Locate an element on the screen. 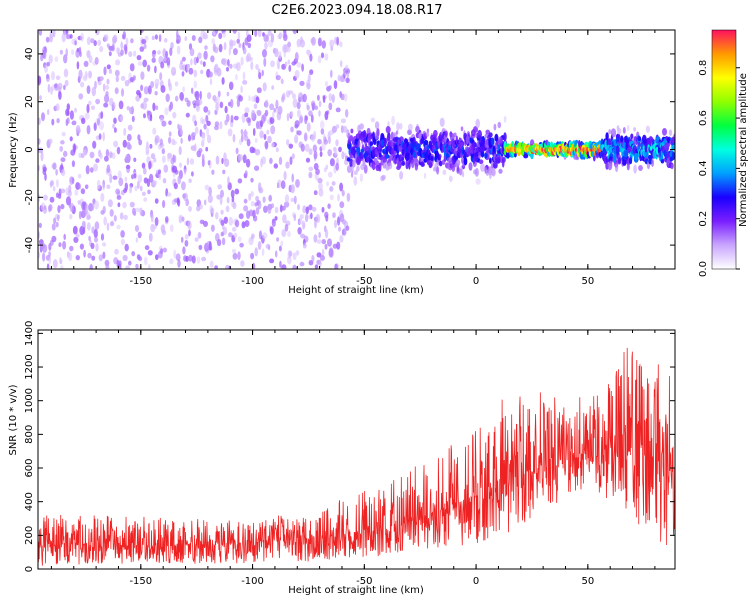 Image resolution: width=750 pixels, height=600 pixels. x-tick-label: -150 is located at coordinates (140, 581).